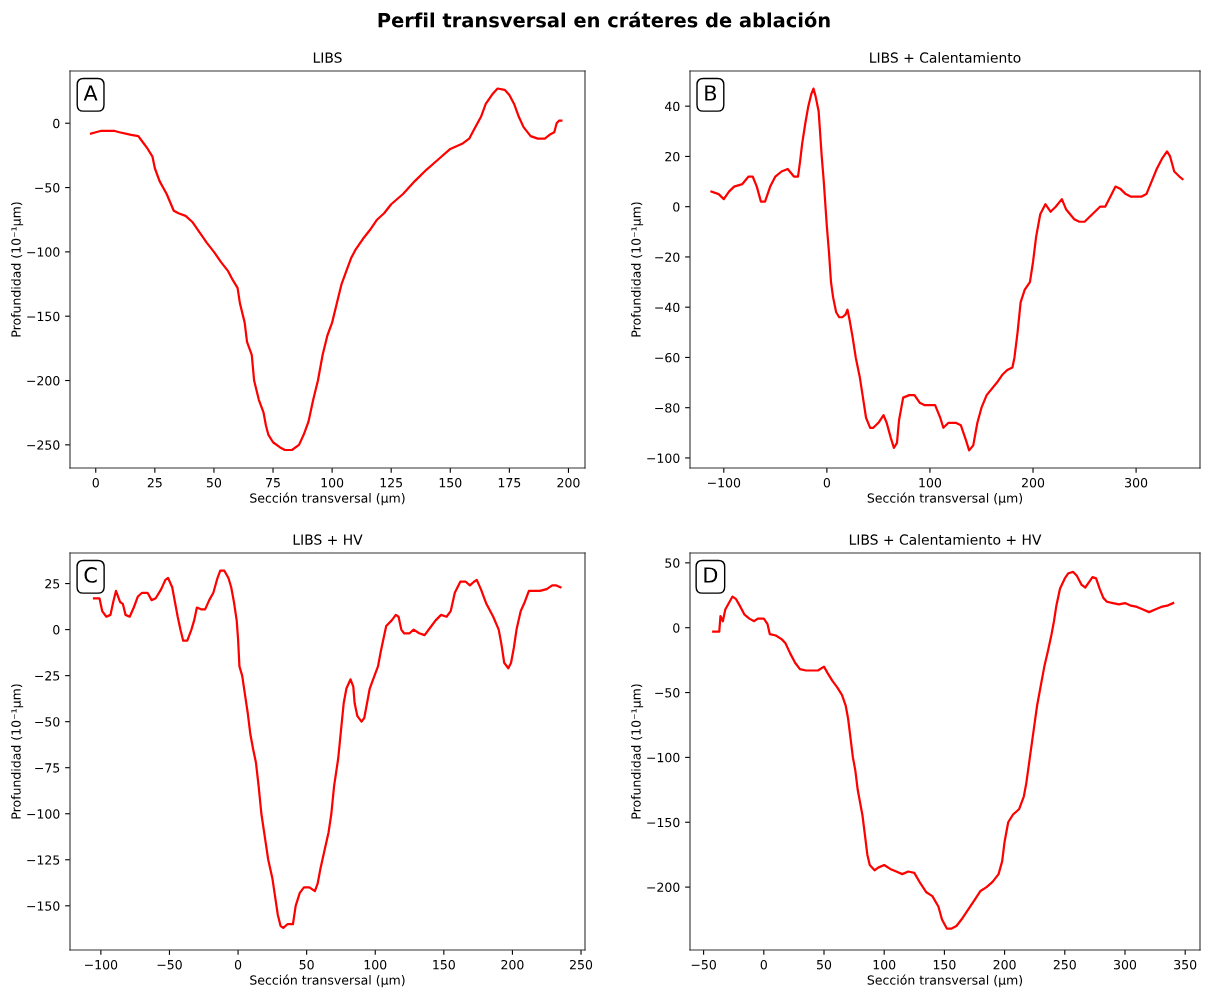 Image resolution: width=1208 pixels, height=995 pixels. Describe the element at coordinates (711, 93) in the screenshot. I see `annotation: B` at that location.